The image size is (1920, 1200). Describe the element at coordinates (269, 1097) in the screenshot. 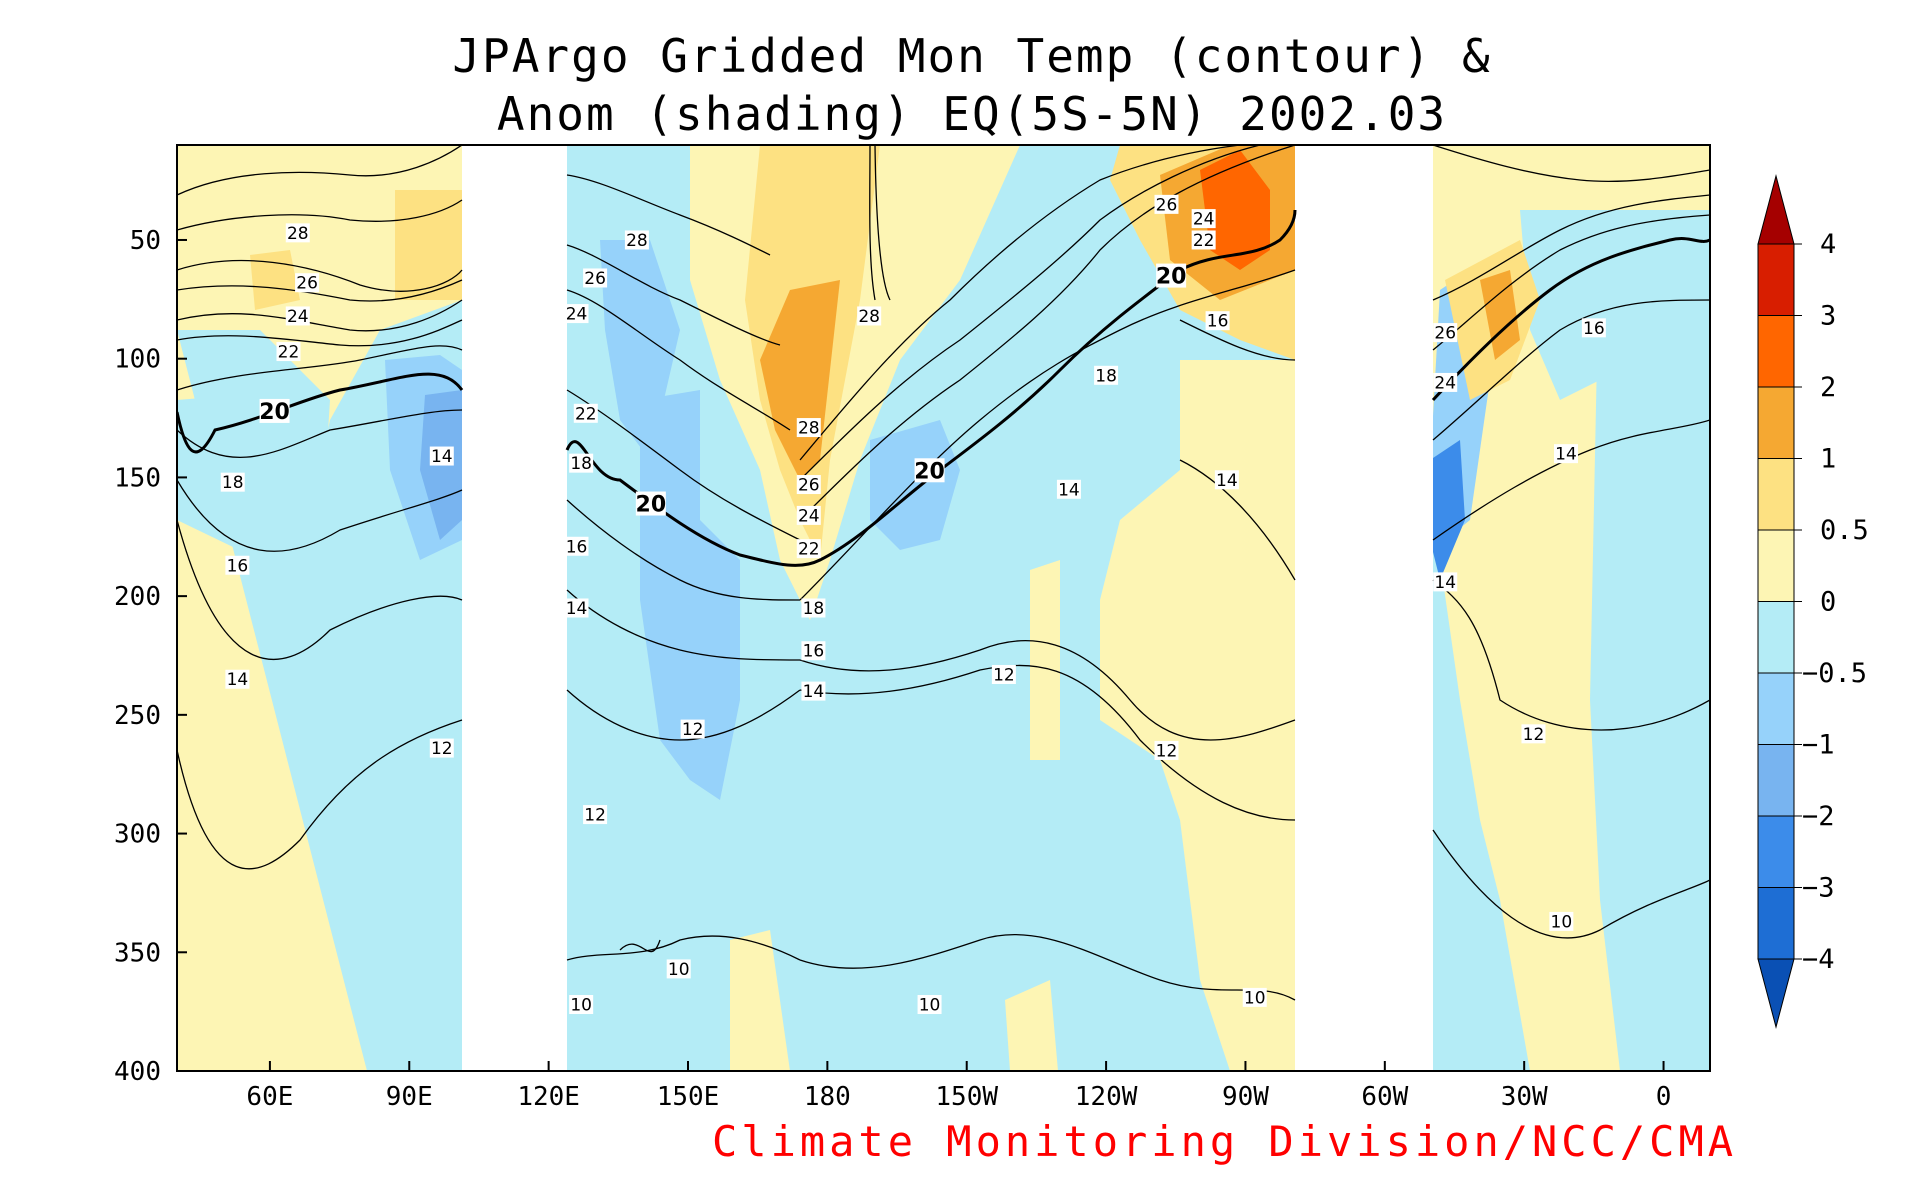

I see `x-tick-label: 60E` at that location.